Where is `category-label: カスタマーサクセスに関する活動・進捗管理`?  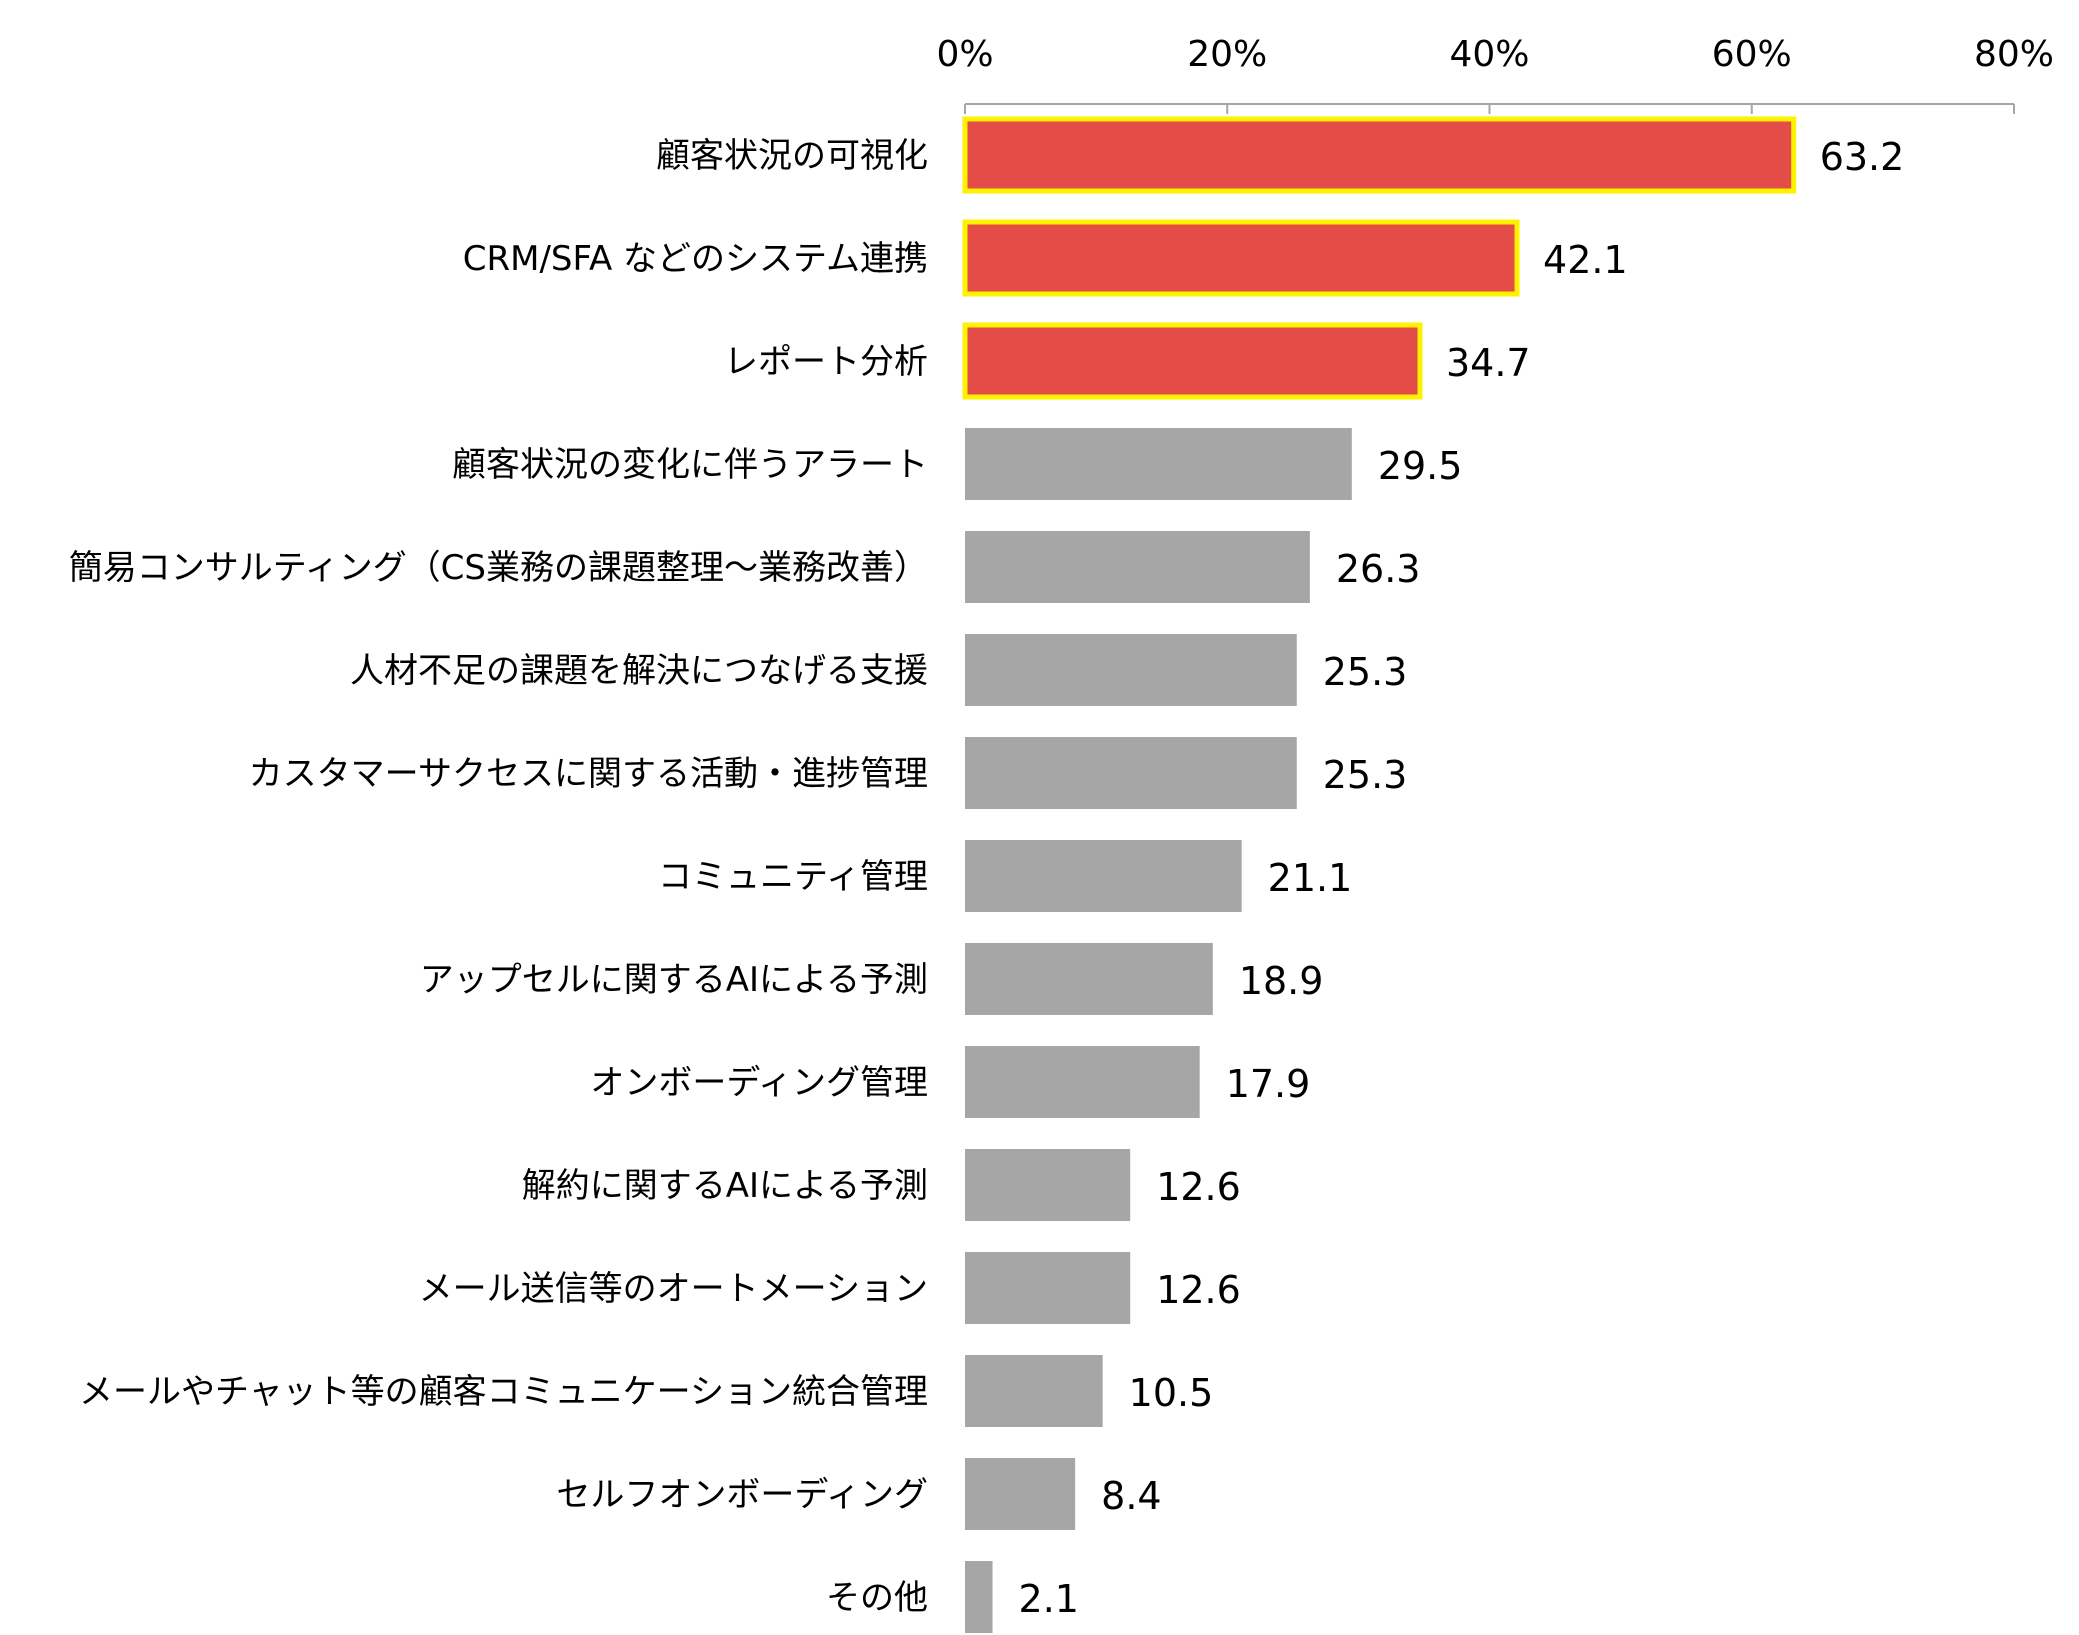
category-label: カスタマーサクセスに関する活動・進捗管理 is located at coordinates (588, 774).